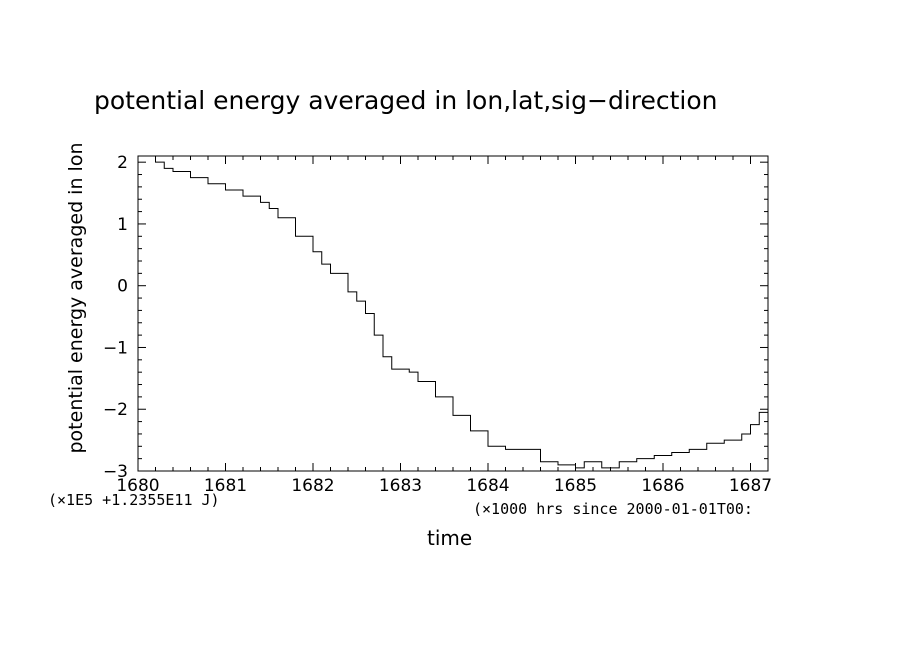 This screenshot has width=904, height=654. What do you see at coordinates (487, 486) in the screenshot?
I see `x-tick-label: 1684` at bounding box center [487, 486].